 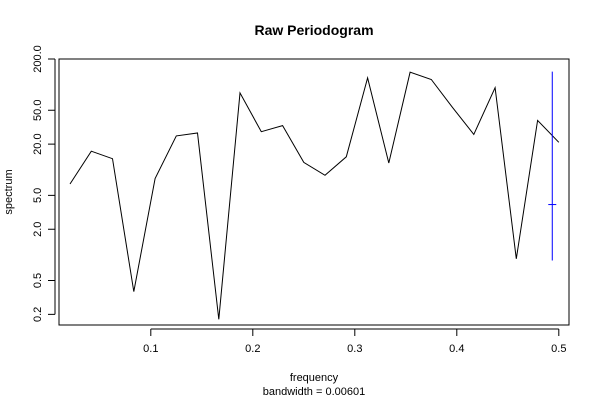 I want to click on y-axis: 0.2 0.5 2.0 5.0 20.0 50.0 200.0, so click(x=44, y=183).